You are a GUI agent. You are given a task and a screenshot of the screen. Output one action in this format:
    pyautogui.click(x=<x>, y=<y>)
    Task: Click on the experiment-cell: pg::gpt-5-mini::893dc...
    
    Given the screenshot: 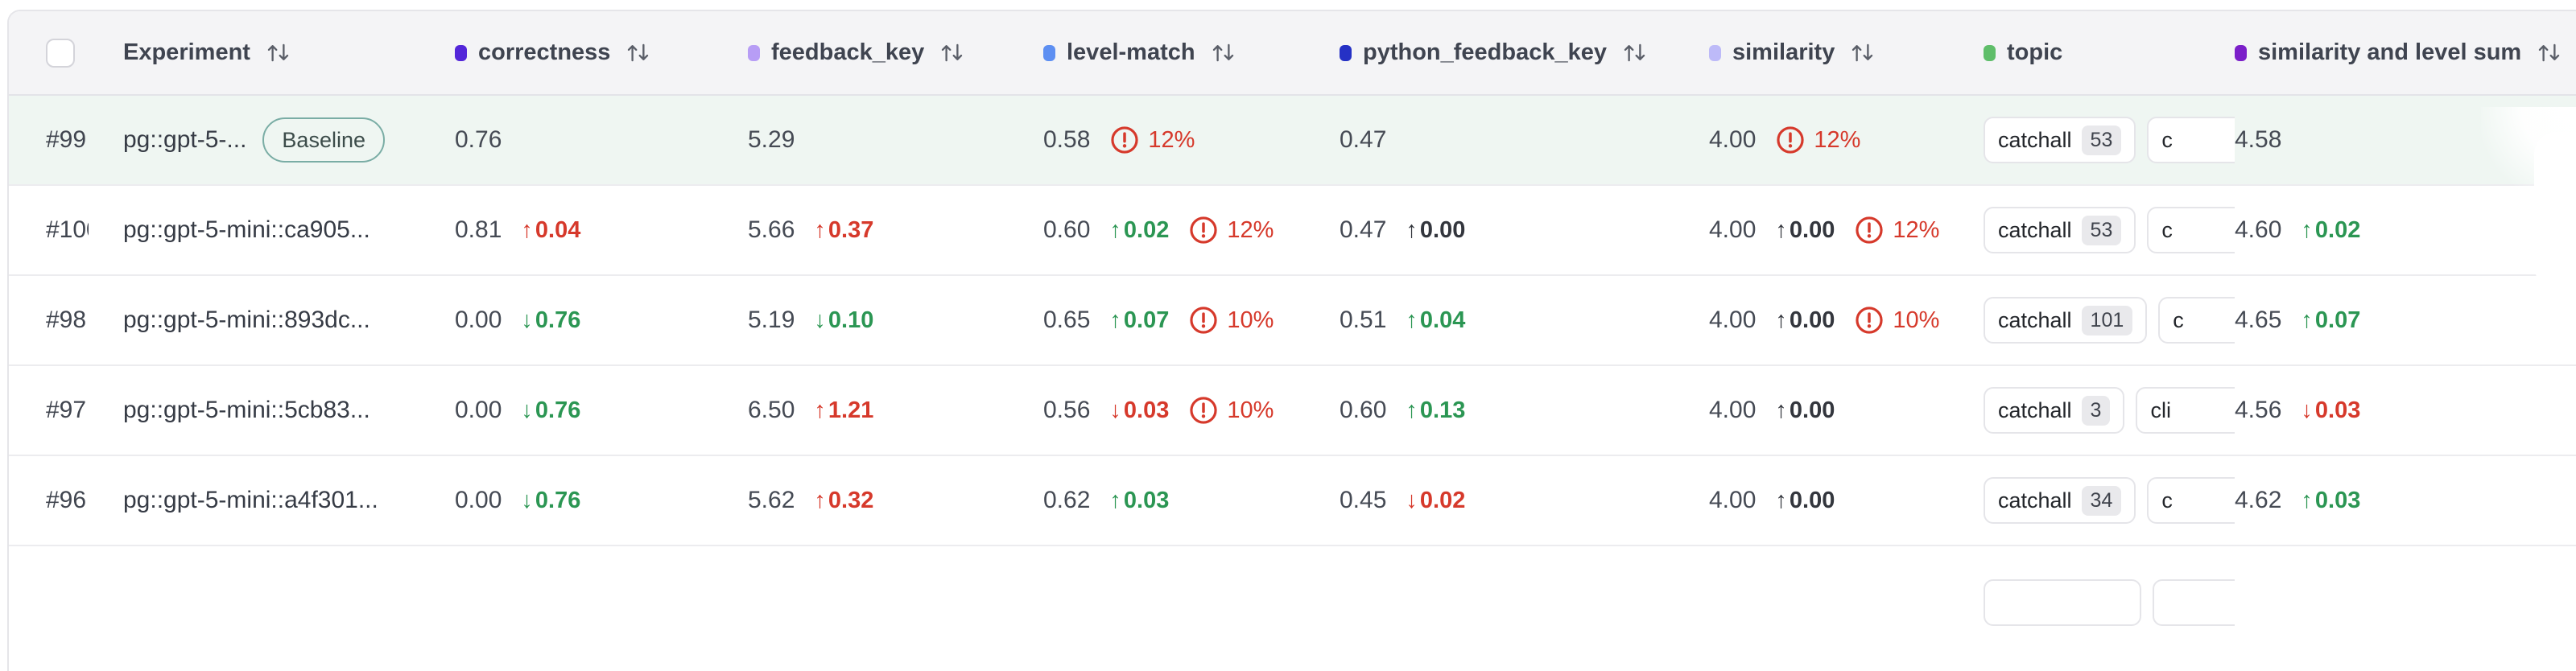 What is the action you would take?
    pyautogui.click(x=272, y=320)
    